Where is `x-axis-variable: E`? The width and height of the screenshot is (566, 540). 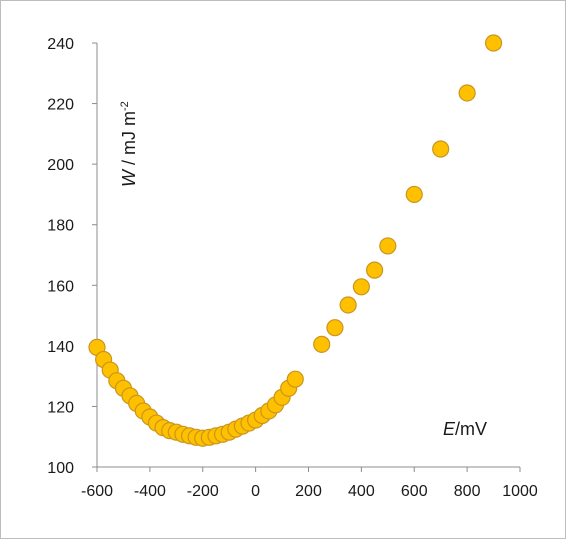 x-axis-variable: E is located at coordinates (449, 429).